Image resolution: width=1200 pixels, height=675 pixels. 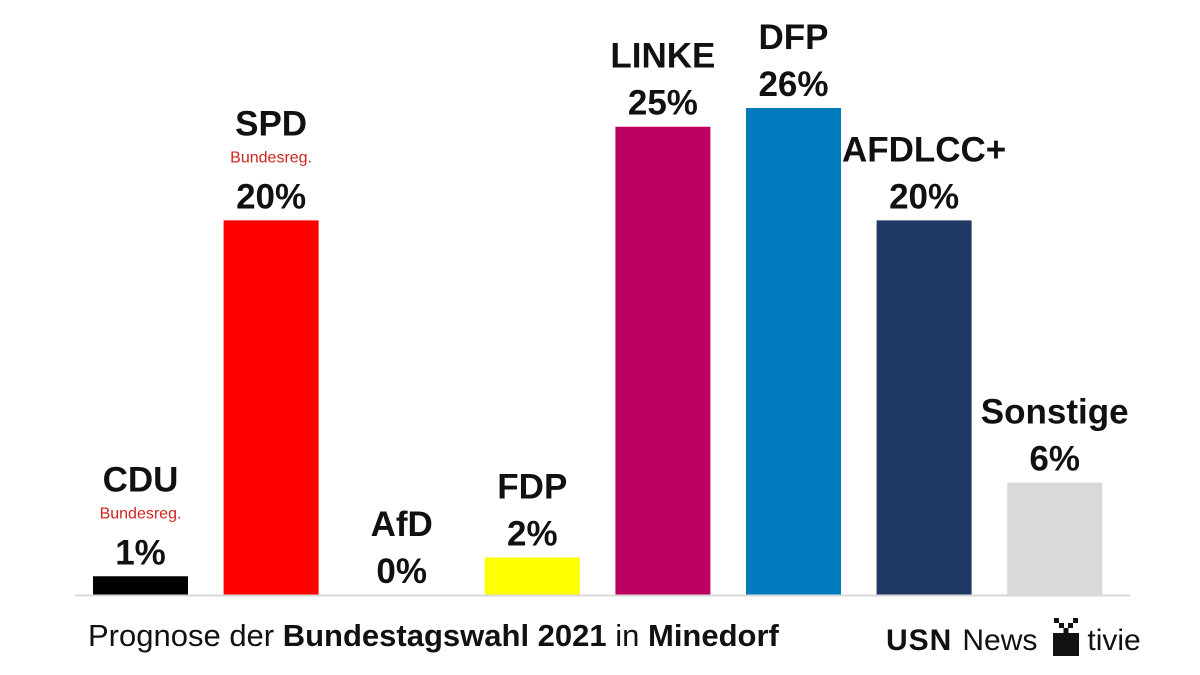 What do you see at coordinates (140, 585) in the screenshot?
I see `bar-cdu` at bounding box center [140, 585].